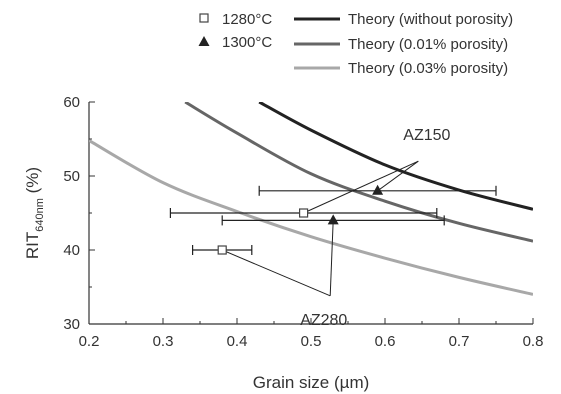  I want to click on legend-label-theory-2: Theory (0.03% porosity), so click(428, 68).